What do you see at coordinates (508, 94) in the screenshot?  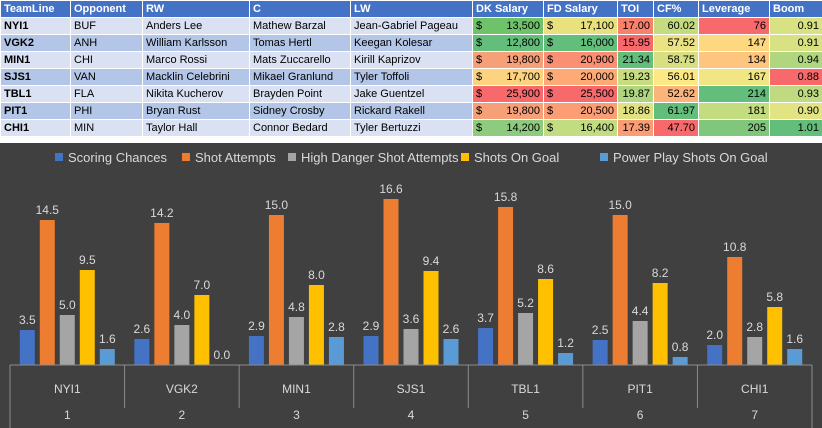 I see `cell-dk: $25,900` at bounding box center [508, 94].